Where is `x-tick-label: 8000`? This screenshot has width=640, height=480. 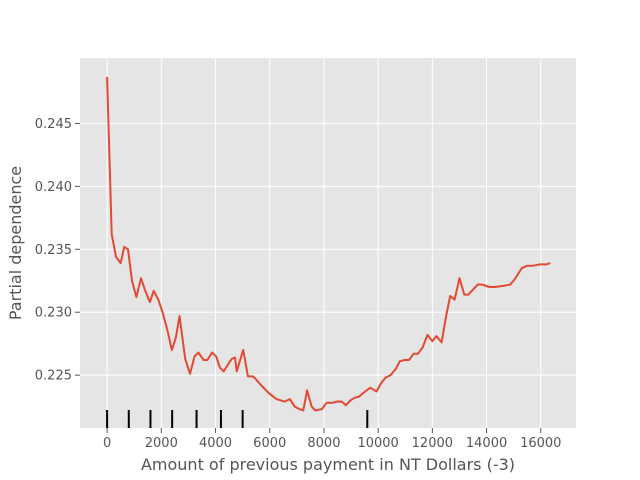 x-tick-label: 8000 is located at coordinates (323, 443).